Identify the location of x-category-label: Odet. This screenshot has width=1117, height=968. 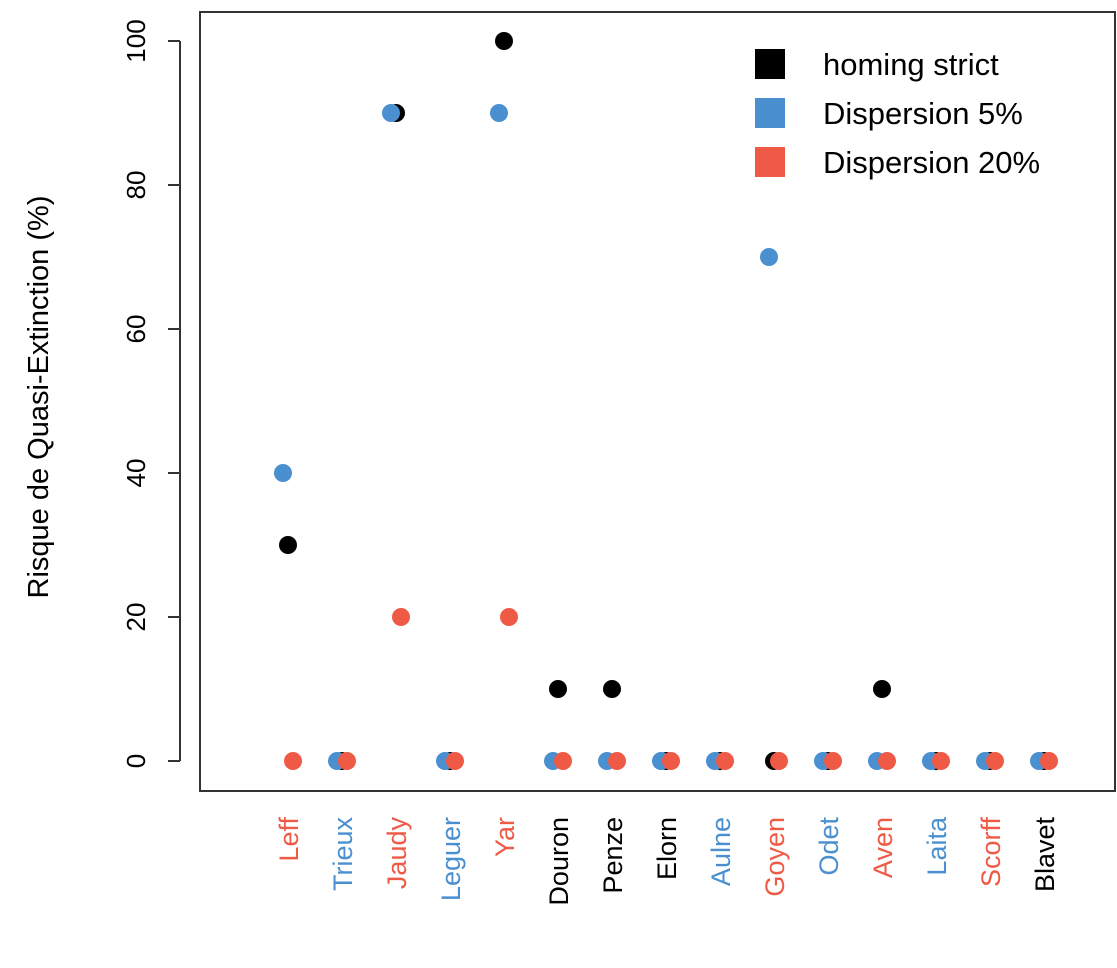
(829, 846).